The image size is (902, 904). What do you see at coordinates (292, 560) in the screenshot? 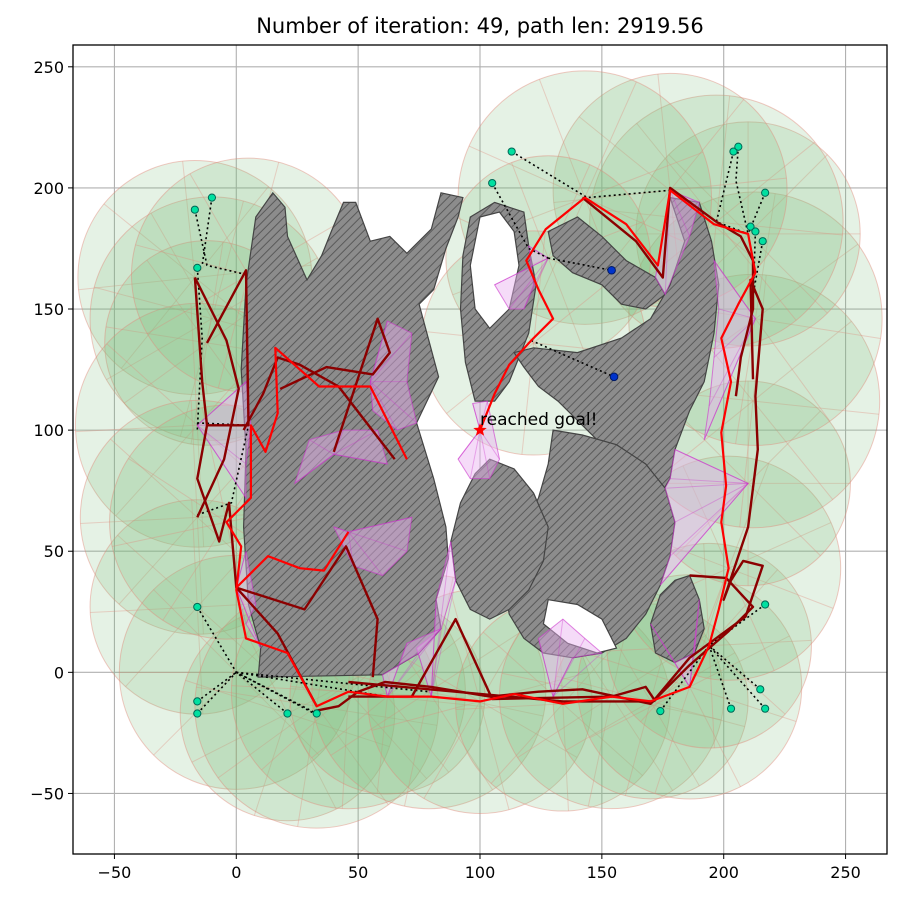
I see `best-path-segment` at bounding box center [292, 560].